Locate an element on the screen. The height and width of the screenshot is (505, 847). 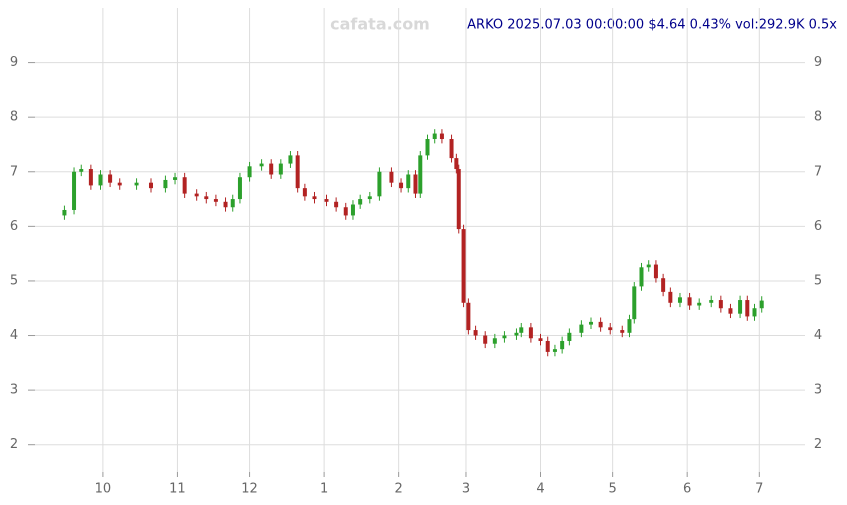
y-tick-label: 6 is located at coordinates (14, 226).